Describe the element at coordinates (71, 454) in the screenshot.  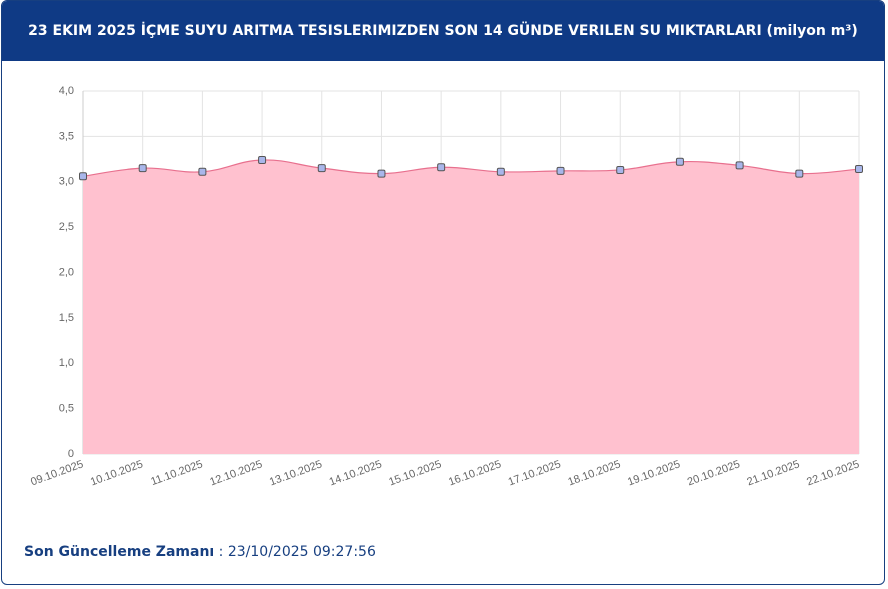
I see `y-tick-label: 0` at that location.